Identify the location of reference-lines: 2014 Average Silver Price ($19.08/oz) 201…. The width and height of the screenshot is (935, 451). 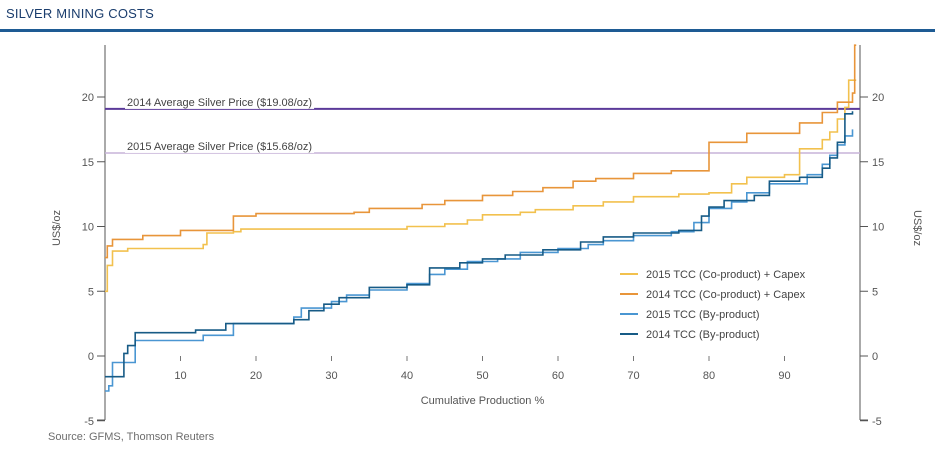
(482, 125).